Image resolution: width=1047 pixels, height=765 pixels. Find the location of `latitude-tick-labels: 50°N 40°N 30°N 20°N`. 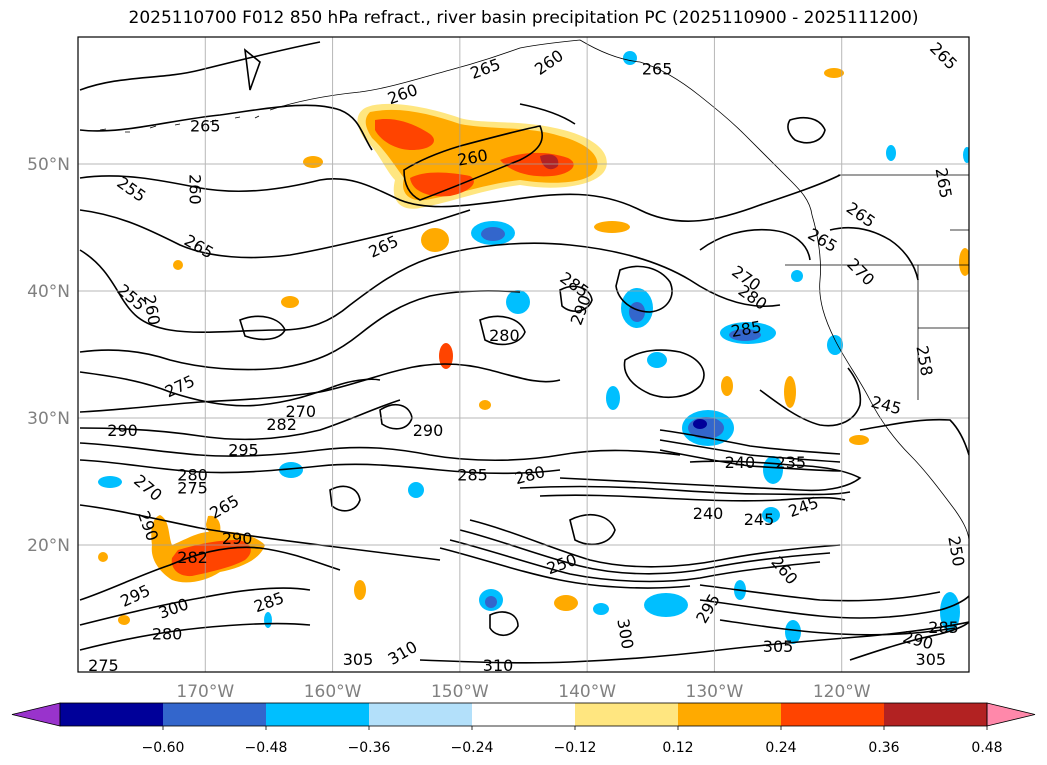

latitude-tick-labels: 50°N 40°N 30°N 20°N is located at coordinates (48, 355).